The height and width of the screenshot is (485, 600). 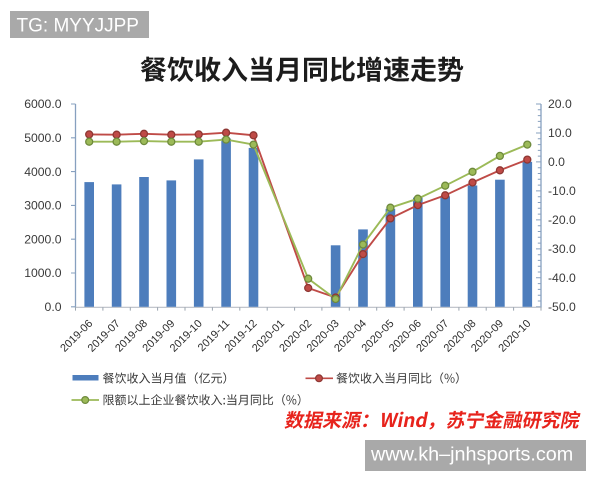 What do you see at coordinates (562, 191) in the screenshot?
I see `svg-text: -10.0` at bounding box center [562, 191].